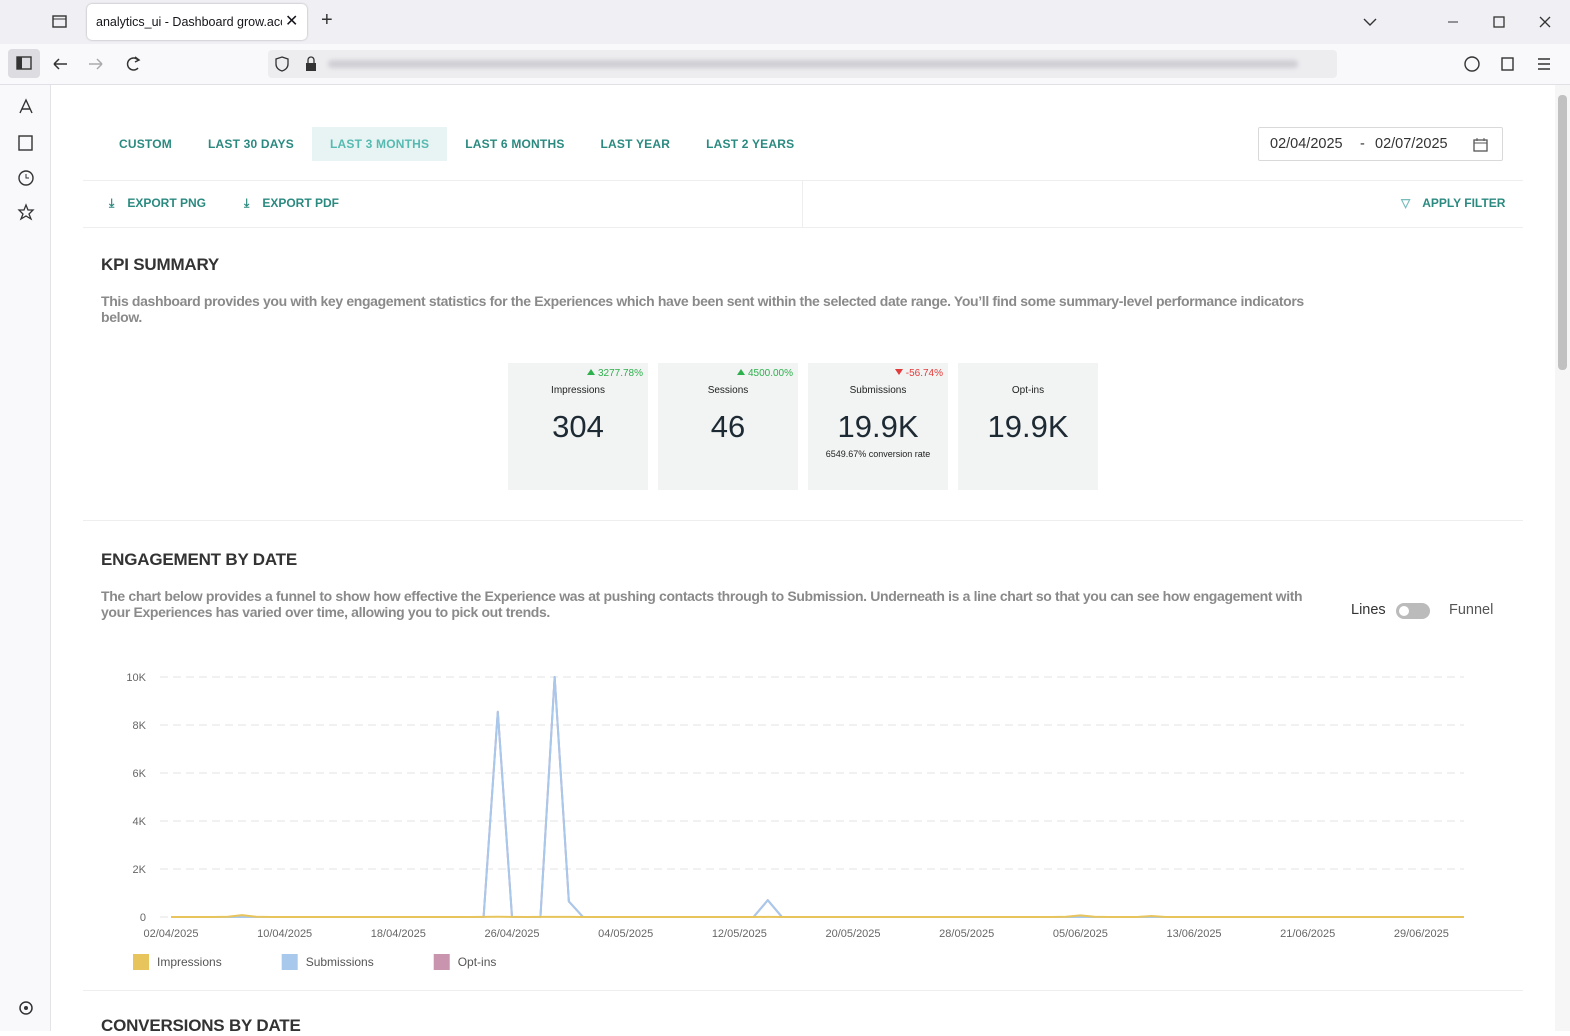 Image resolution: width=1570 pixels, height=1036 pixels. I want to click on kpi-change-value: 3277.78%, so click(620, 373).